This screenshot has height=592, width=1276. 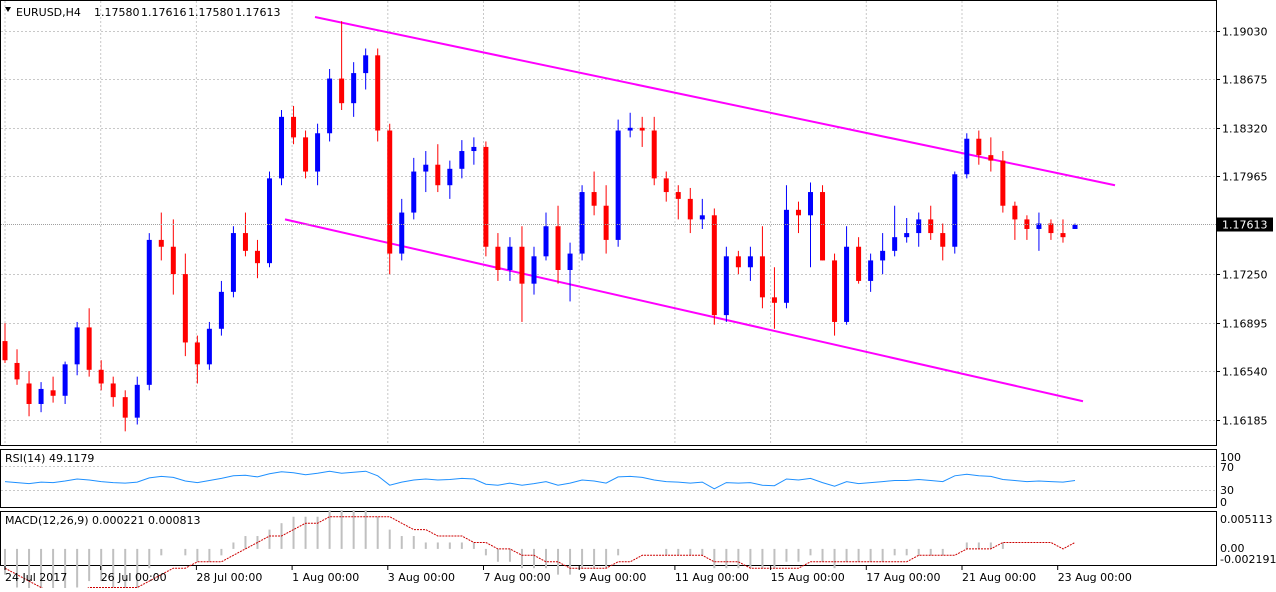 I want to click on rsi-axis: 100 70 30 0, so click(x=1230, y=480).